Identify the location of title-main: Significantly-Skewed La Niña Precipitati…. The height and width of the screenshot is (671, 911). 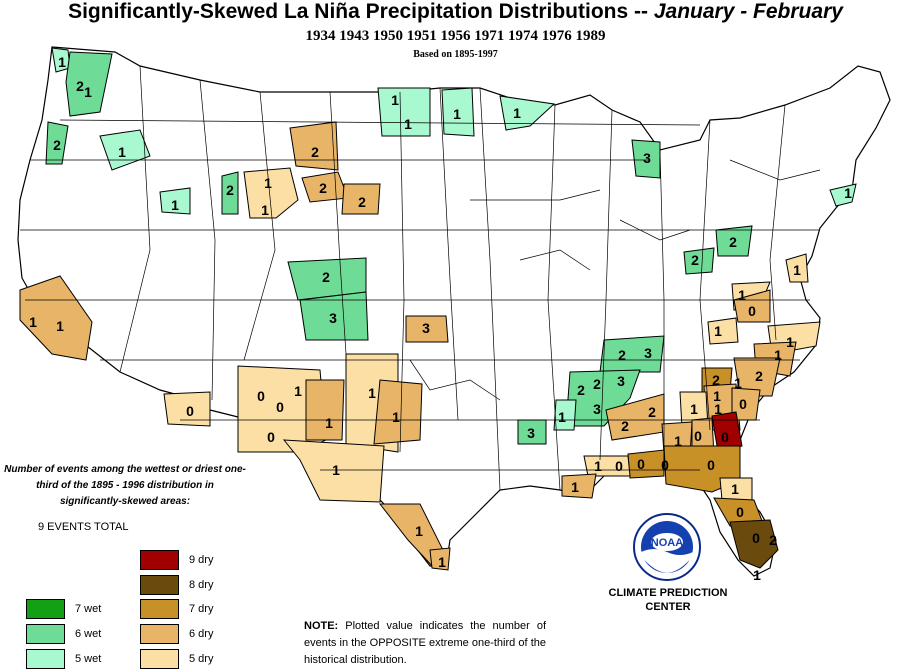
(358, 11).